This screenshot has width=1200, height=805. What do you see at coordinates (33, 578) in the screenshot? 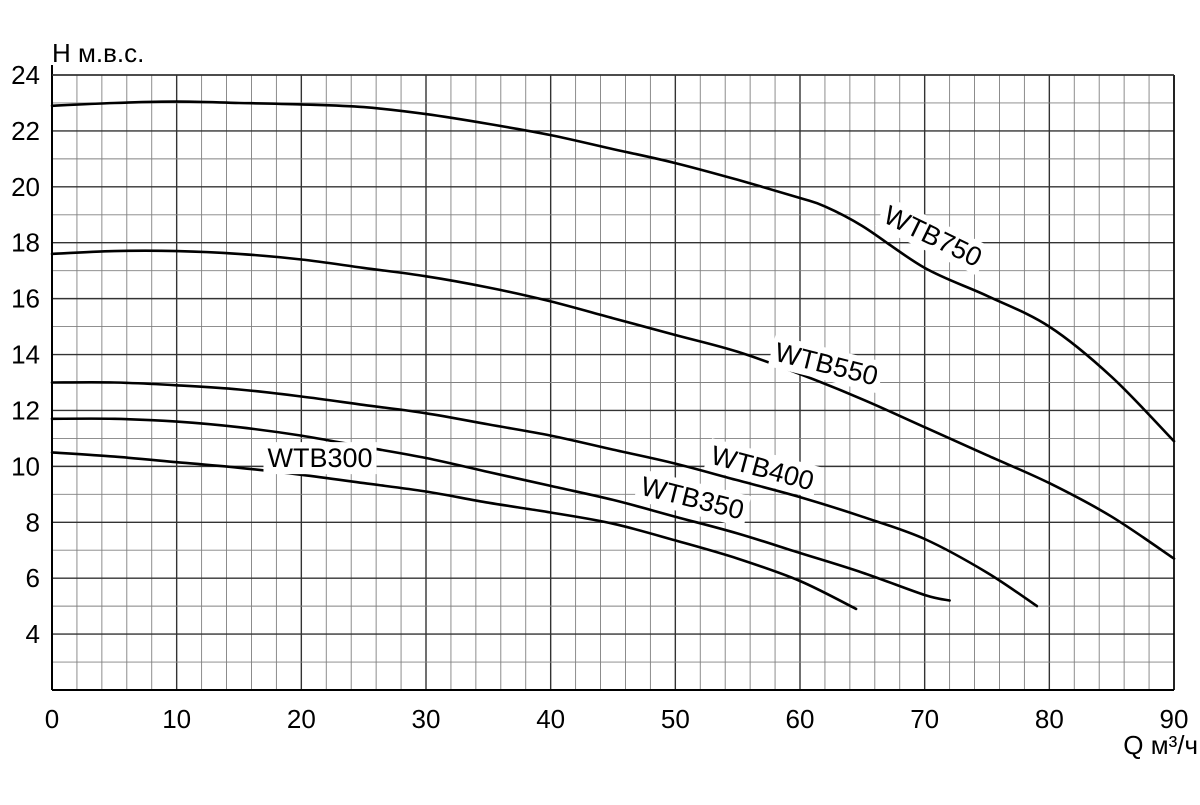
I see `y-tick-label: 6` at bounding box center [33, 578].